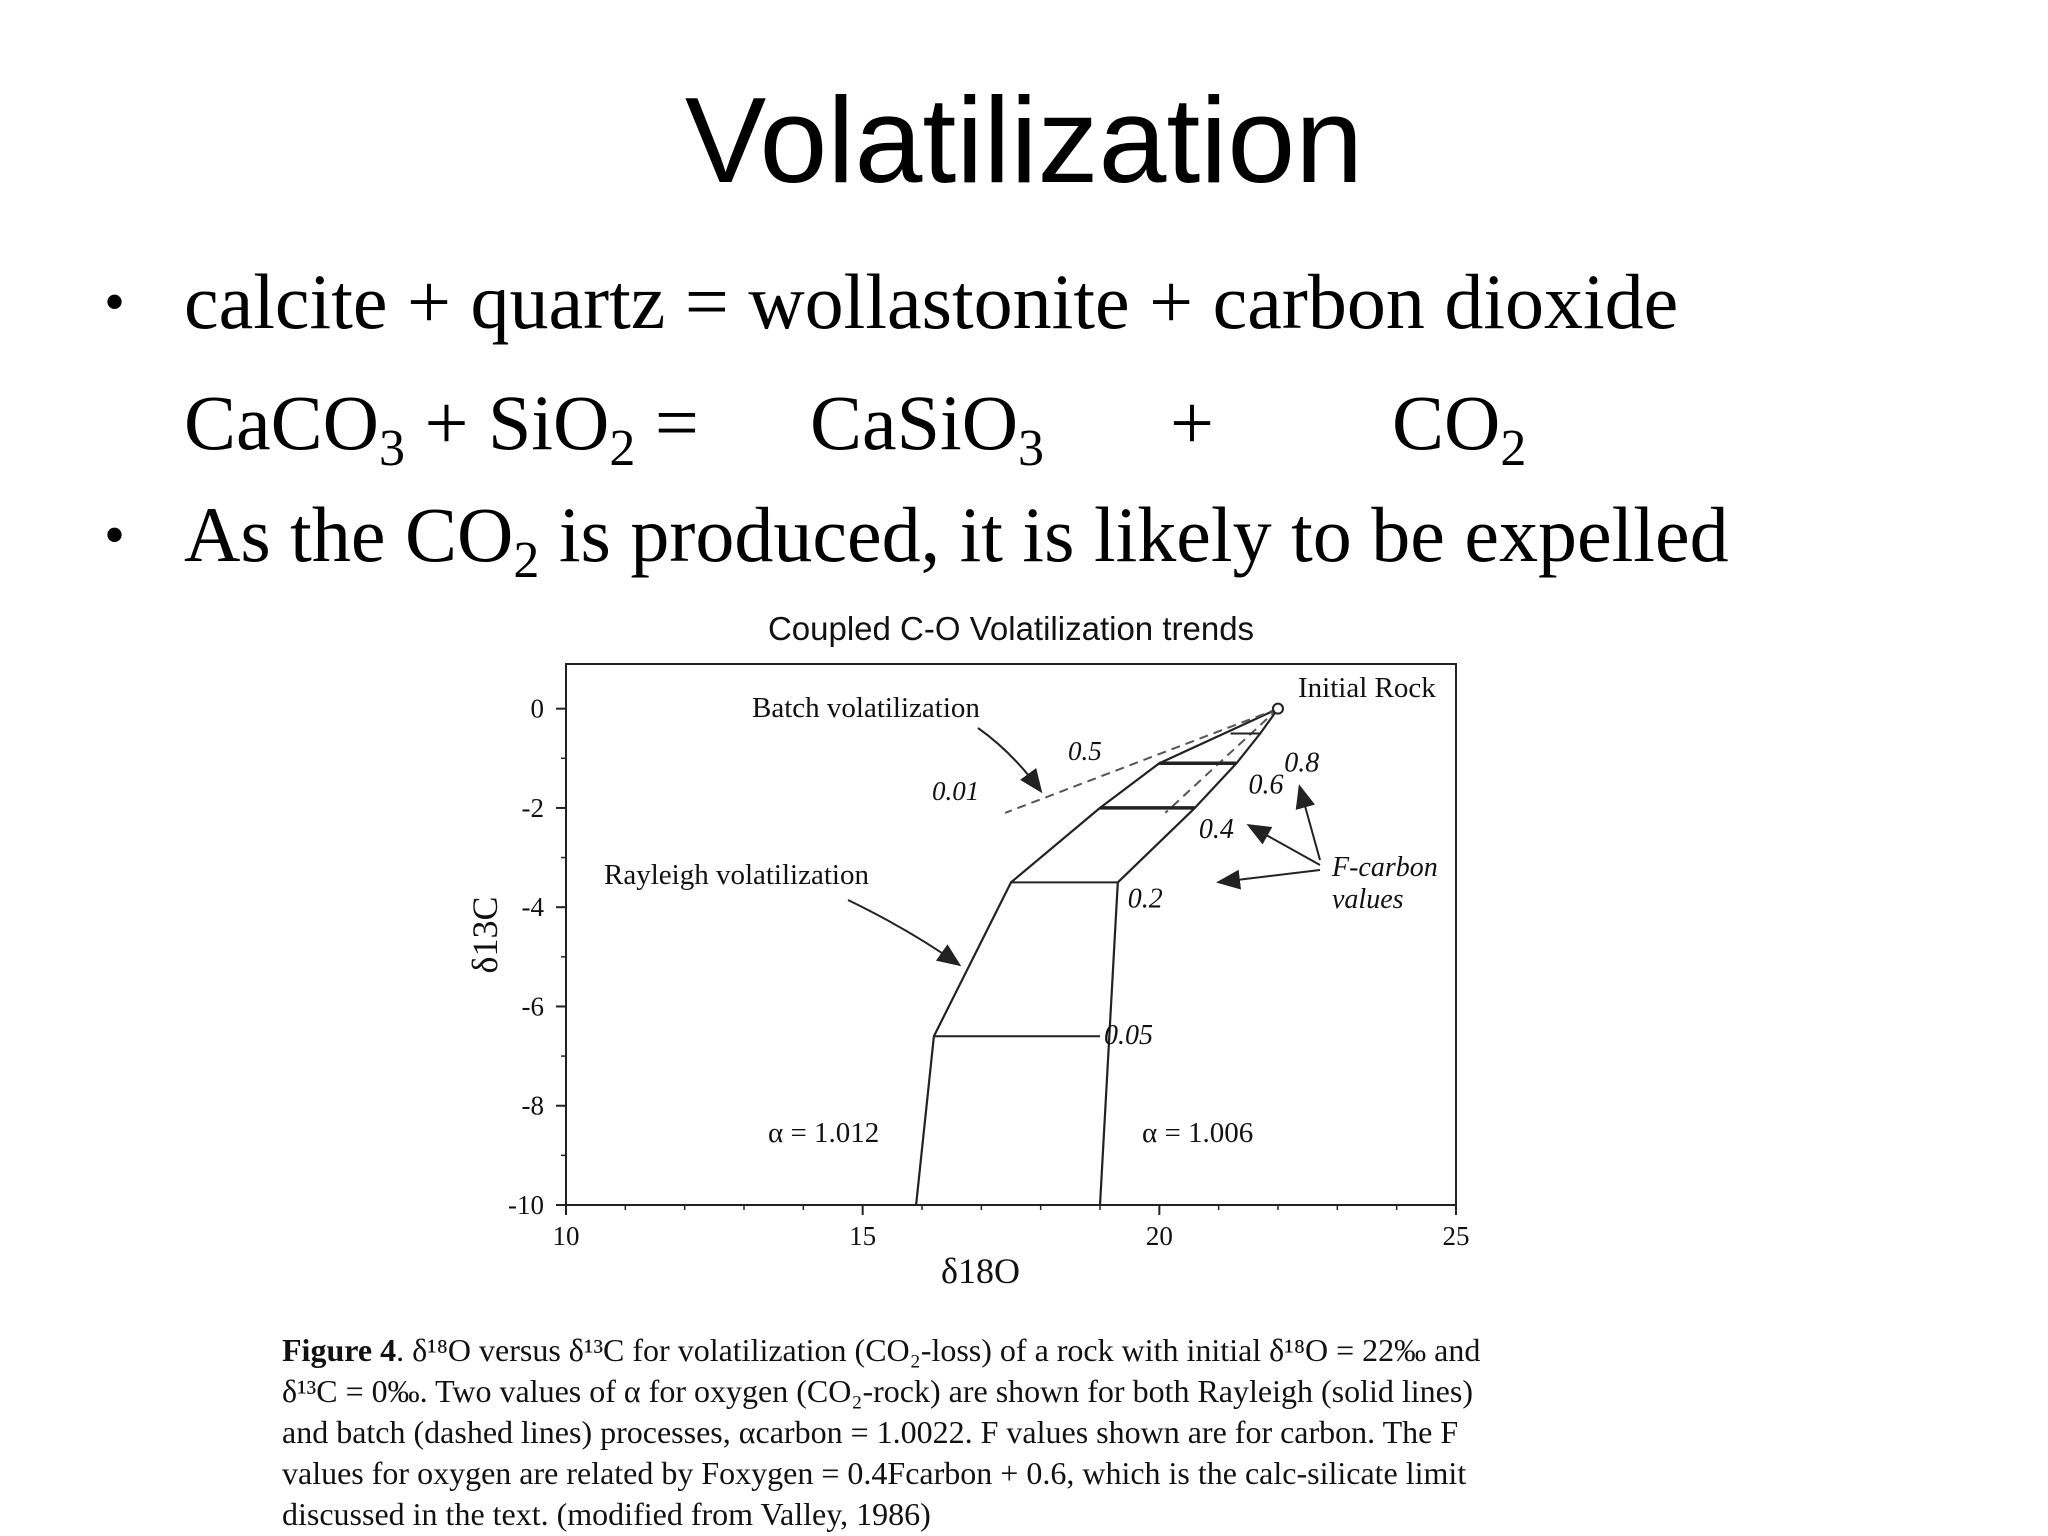  I want to click on annotation-batch: Batch volatilization, so click(866, 708).